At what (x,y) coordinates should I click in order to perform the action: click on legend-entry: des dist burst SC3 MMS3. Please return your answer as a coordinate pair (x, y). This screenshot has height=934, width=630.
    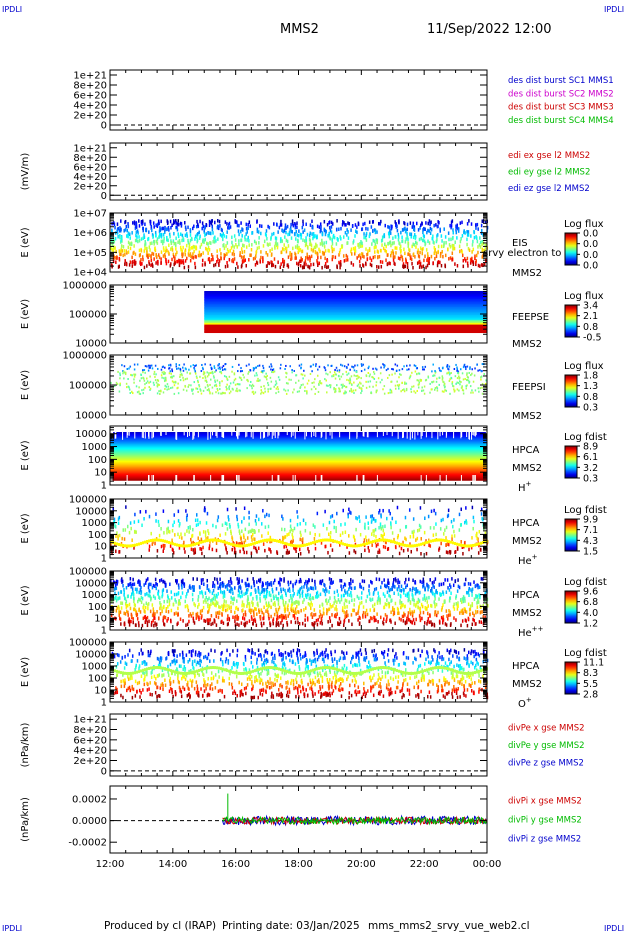
    Looking at the image, I should click on (561, 108).